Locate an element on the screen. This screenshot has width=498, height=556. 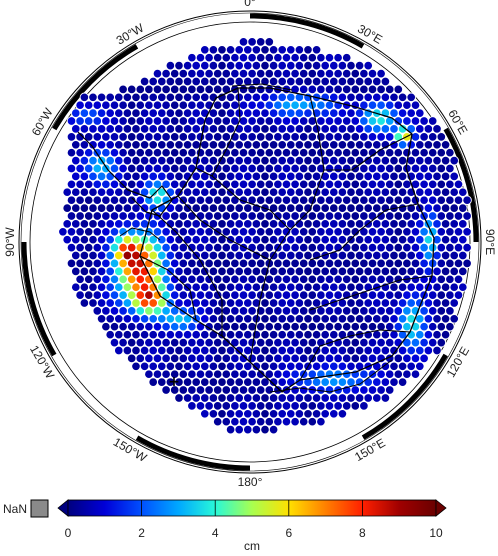
colorbar-right-arrow is located at coordinates (441, 508).